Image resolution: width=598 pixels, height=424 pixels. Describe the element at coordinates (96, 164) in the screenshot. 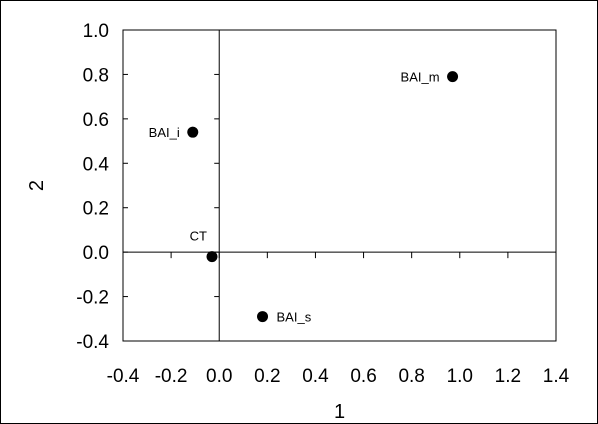

I see `y-tick-label: 0.4` at that location.